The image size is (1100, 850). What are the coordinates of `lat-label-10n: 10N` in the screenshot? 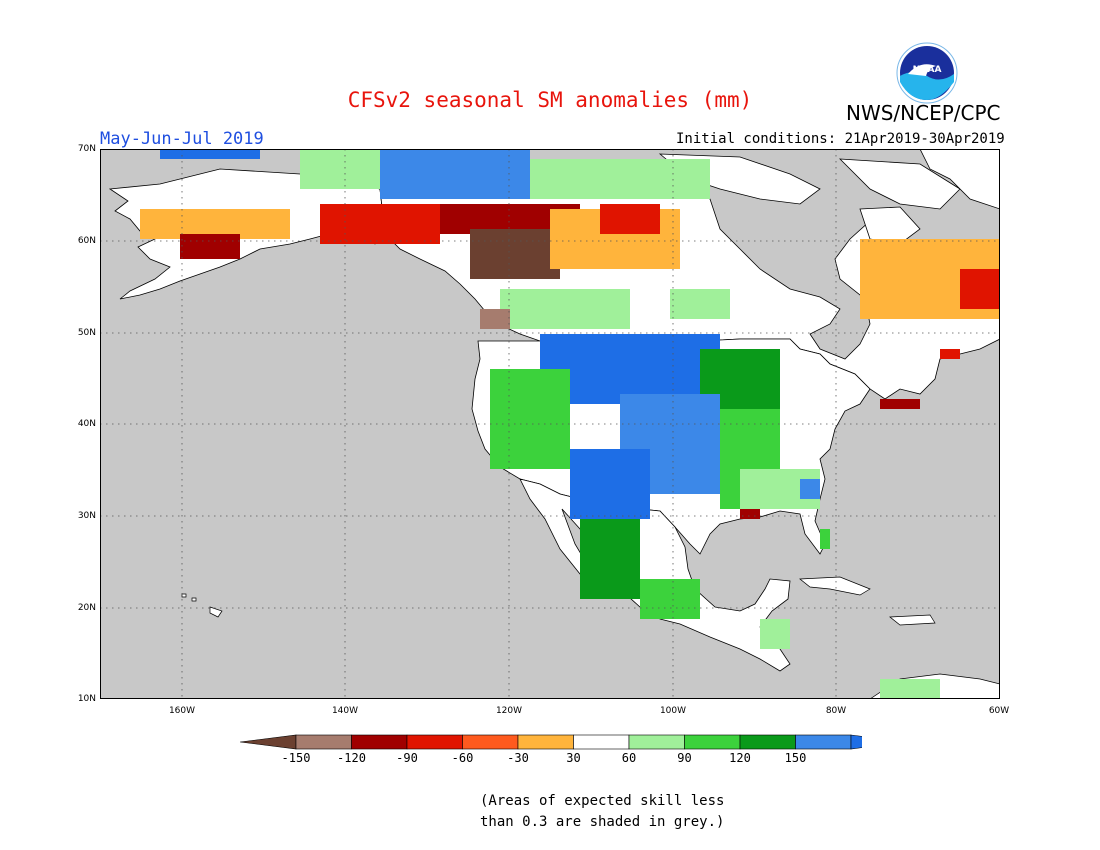 It's located at (86, 699).